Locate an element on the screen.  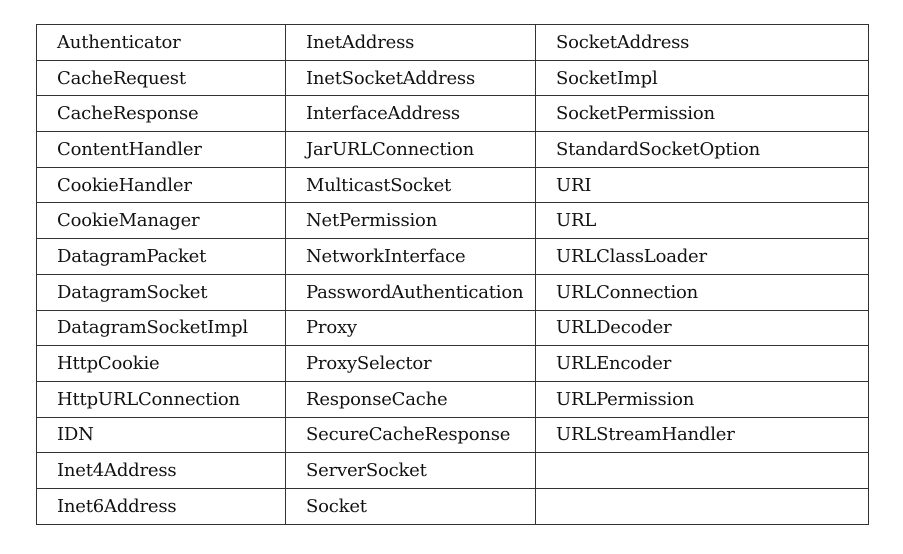
table-cell: SocketPermission is located at coordinates (702, 114).